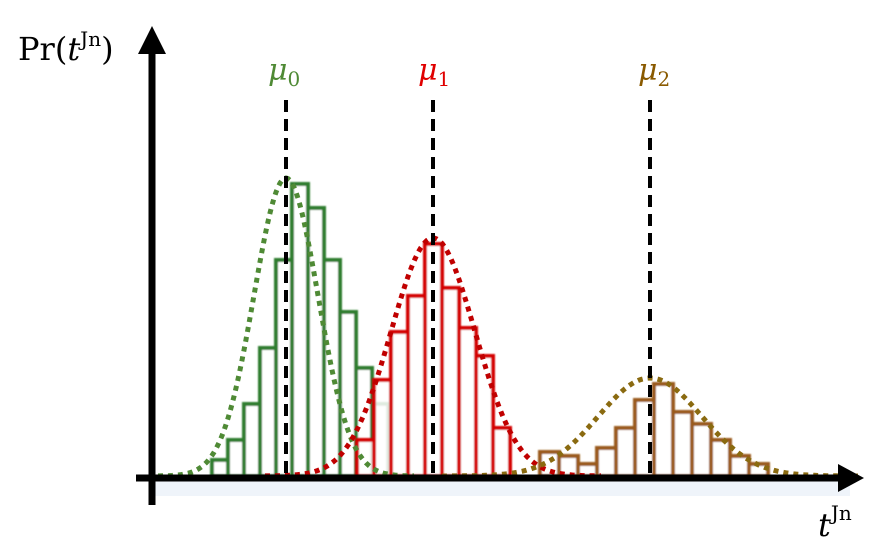 The height and width of the screenshot is (549, 888). Describe the element at coordinates (654, 72) in the screenshot. I see `mu2-label: μ2` at that location.